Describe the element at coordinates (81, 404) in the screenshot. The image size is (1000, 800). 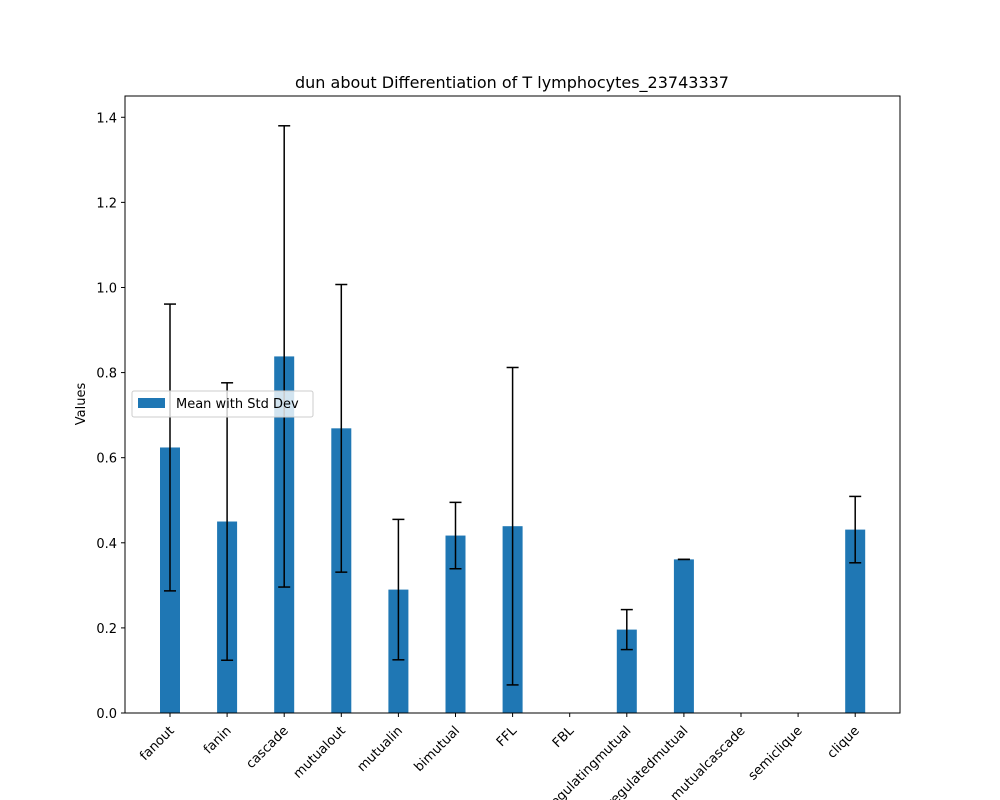
I see `y-axis-label: Values` at that location.